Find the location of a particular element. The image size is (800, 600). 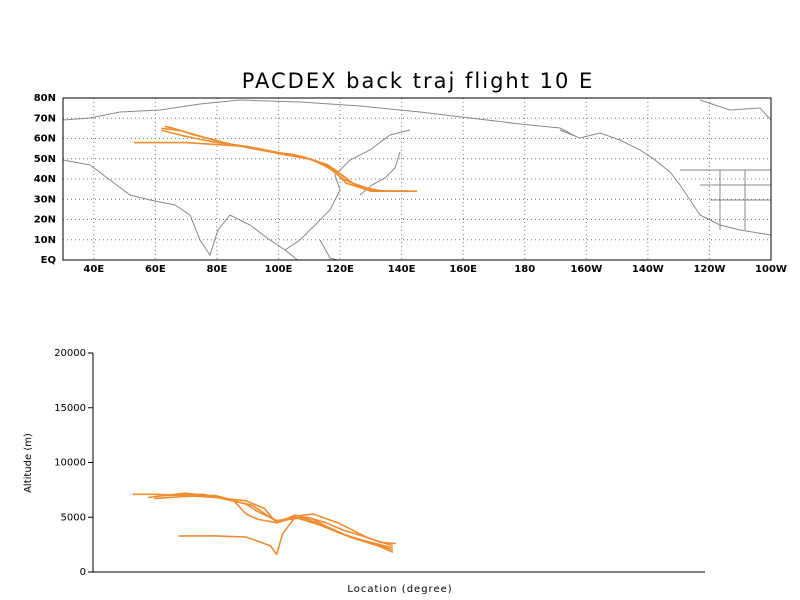

y-tick-label: 30N is located at coordinates (45, 199).